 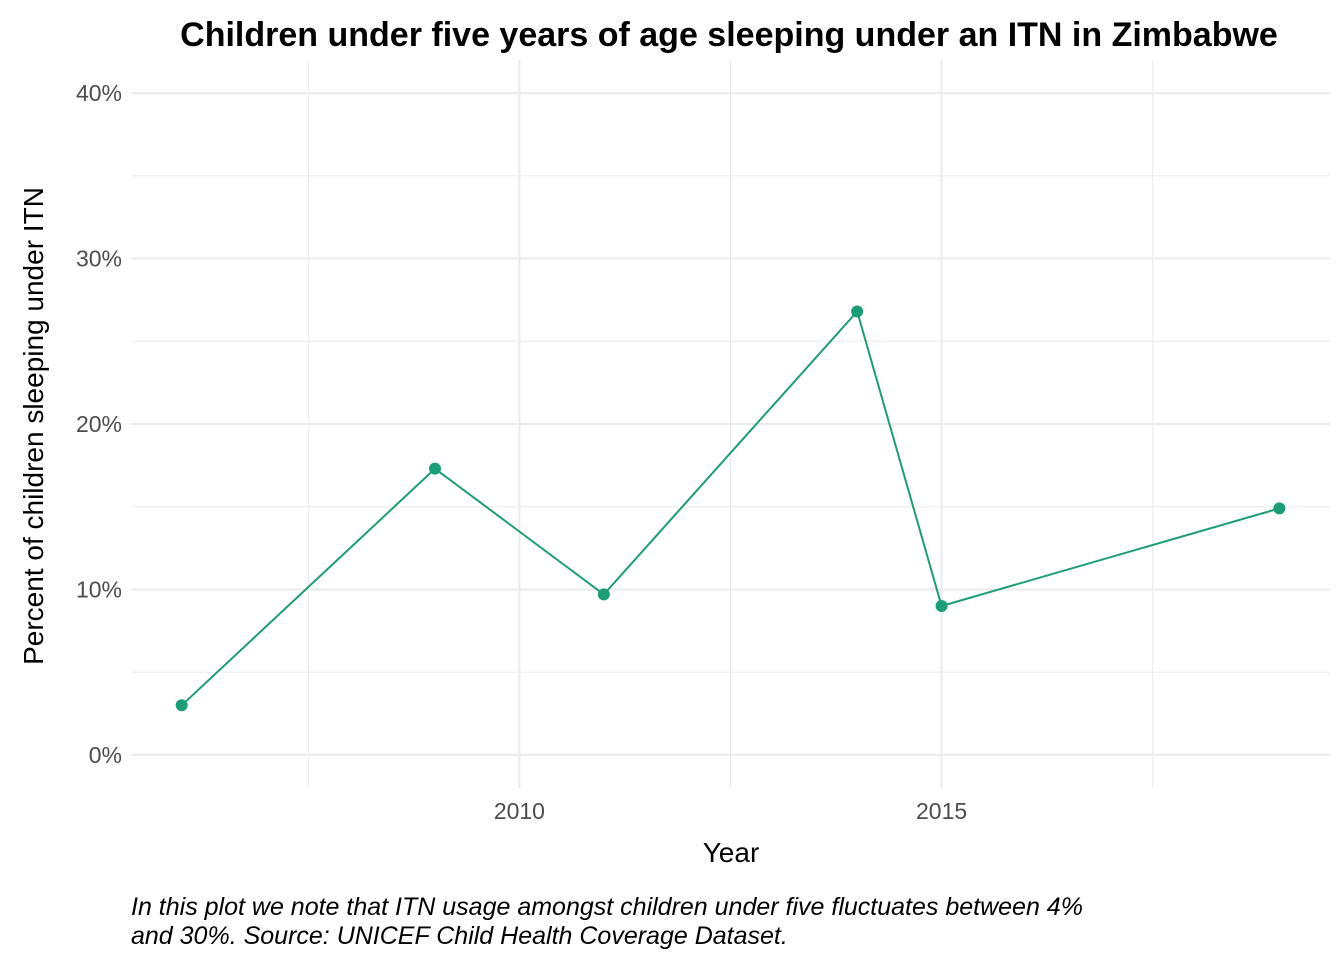 I want to click on x-axis-ticks: 2010 2015, so click(x=730, y=811).